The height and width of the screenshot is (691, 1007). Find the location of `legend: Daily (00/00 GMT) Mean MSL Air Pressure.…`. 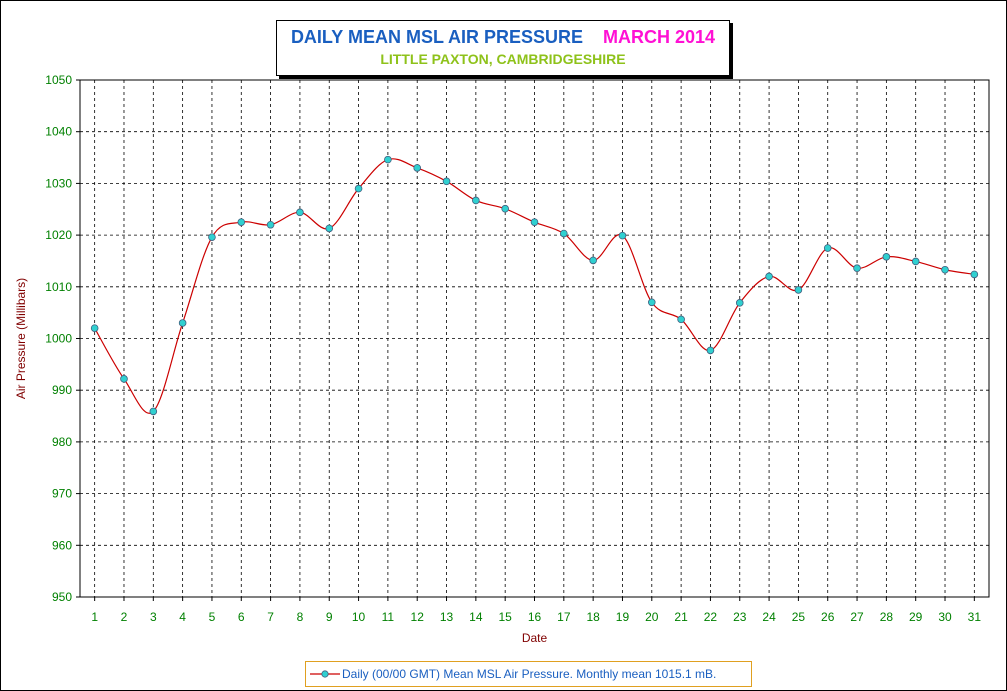

legend: Daily (00/00 GMT) Mean MSL Air Pressure.… is located at coordinates (528, 674).